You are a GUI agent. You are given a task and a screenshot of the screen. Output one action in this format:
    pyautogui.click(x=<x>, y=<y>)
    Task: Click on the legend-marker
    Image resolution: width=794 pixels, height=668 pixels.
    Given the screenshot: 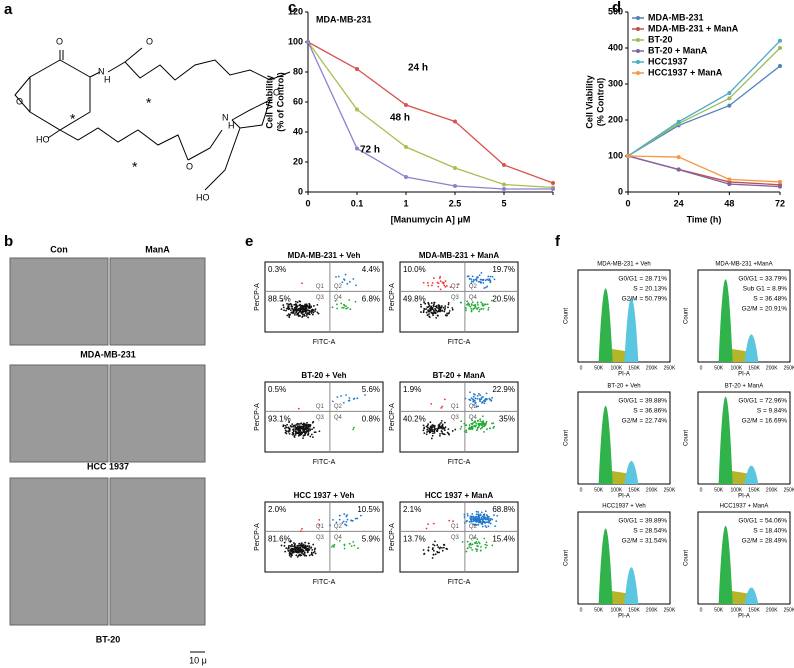 What is the action you would take?
    pyautogui.click(x=638, y=62)
    